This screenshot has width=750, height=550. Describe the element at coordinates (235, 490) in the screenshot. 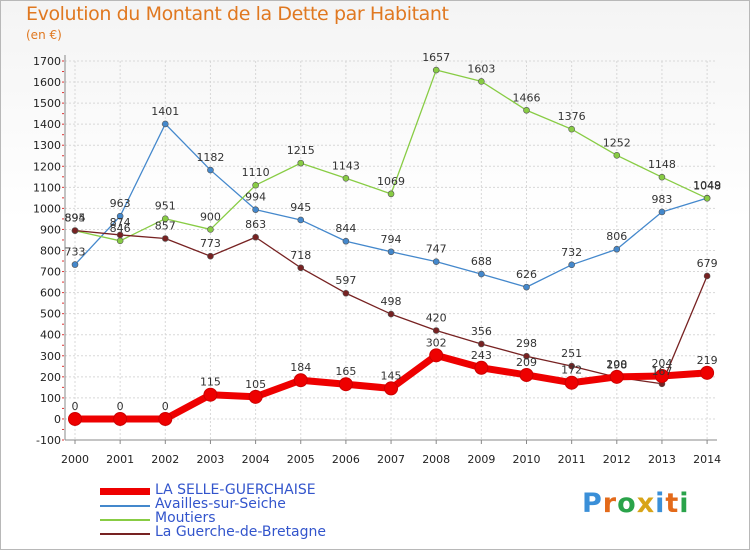

I see `legend-label: LA SELLE-GUERCHAISE` at that location.